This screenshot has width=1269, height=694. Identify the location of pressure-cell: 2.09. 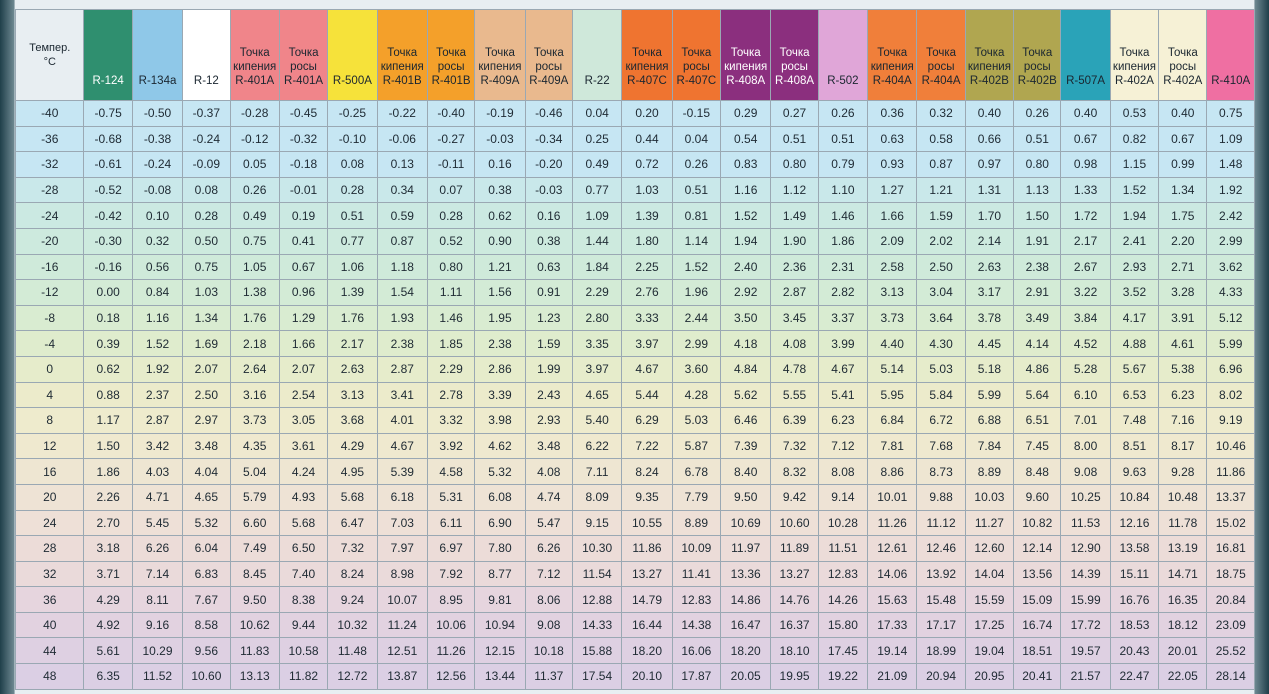
(892, 241).